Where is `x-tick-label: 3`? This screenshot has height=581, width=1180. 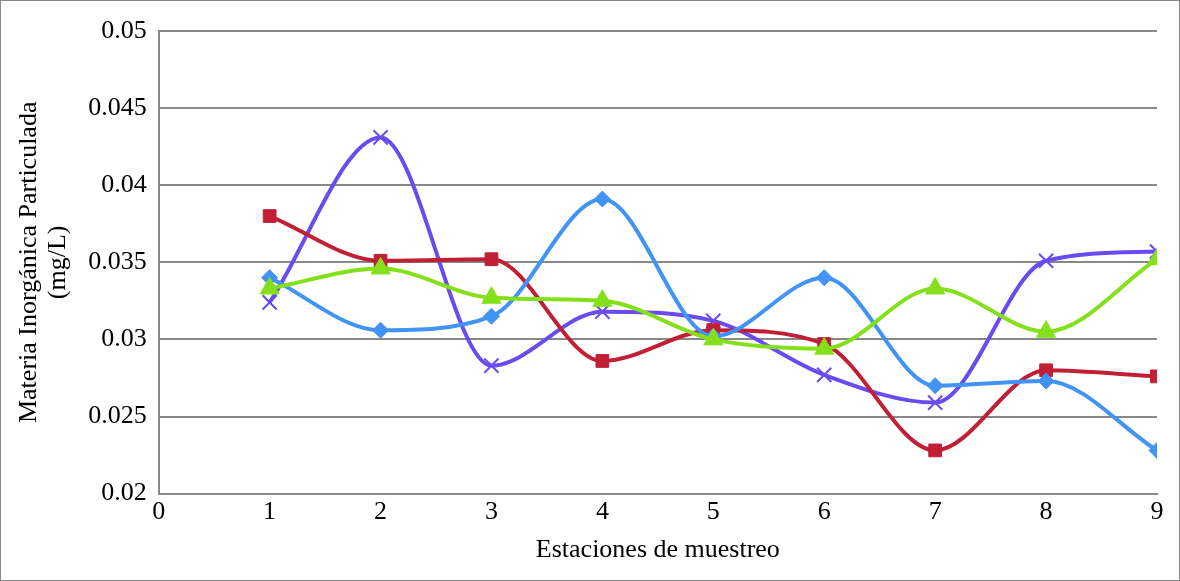 x-tick-label: 3 is located at coordinates (491, 511).